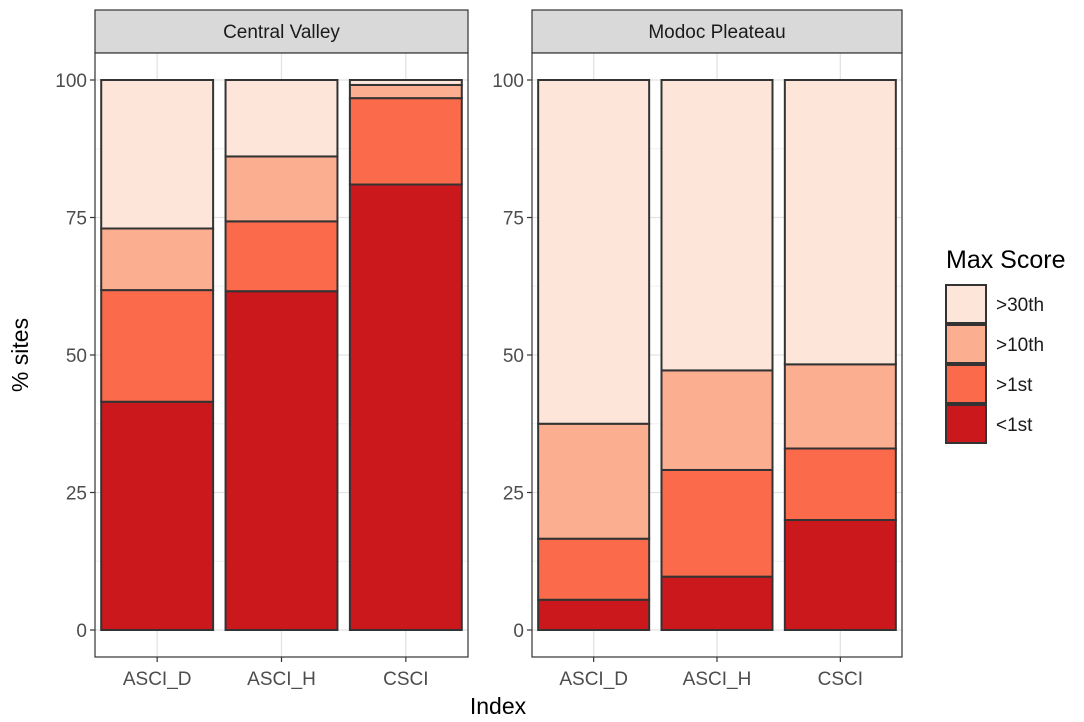 Image resolution: width=1084 pixels, height=722 pixels. Describe the element at coordinates (20, 355) in the screenshot. I see `y-axis-title: % sites` at that location.